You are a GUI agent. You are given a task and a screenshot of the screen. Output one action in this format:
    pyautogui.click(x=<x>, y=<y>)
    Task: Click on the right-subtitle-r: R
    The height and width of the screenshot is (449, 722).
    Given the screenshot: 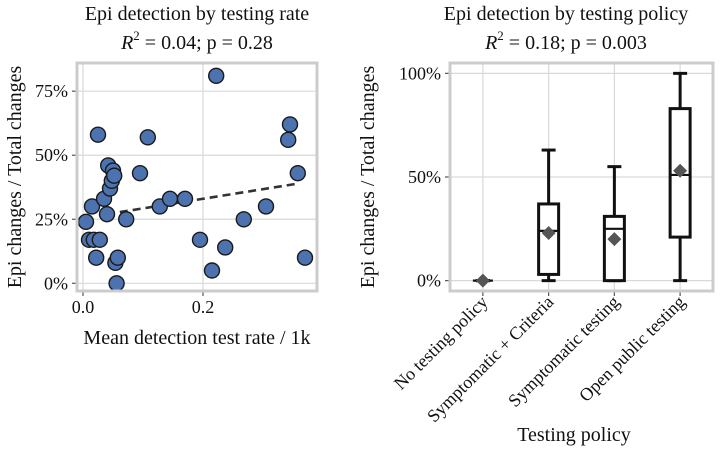 What is the action you would take?
    pyautogui.click(x=490, y=43)
    